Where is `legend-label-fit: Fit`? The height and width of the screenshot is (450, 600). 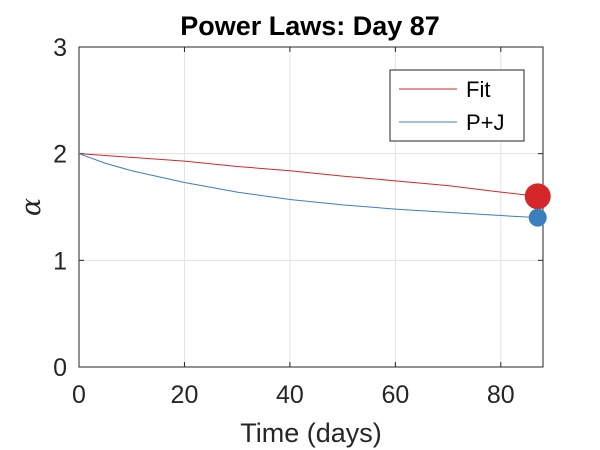 legend-label-fit: Fit is located at coordinates (478, 89).